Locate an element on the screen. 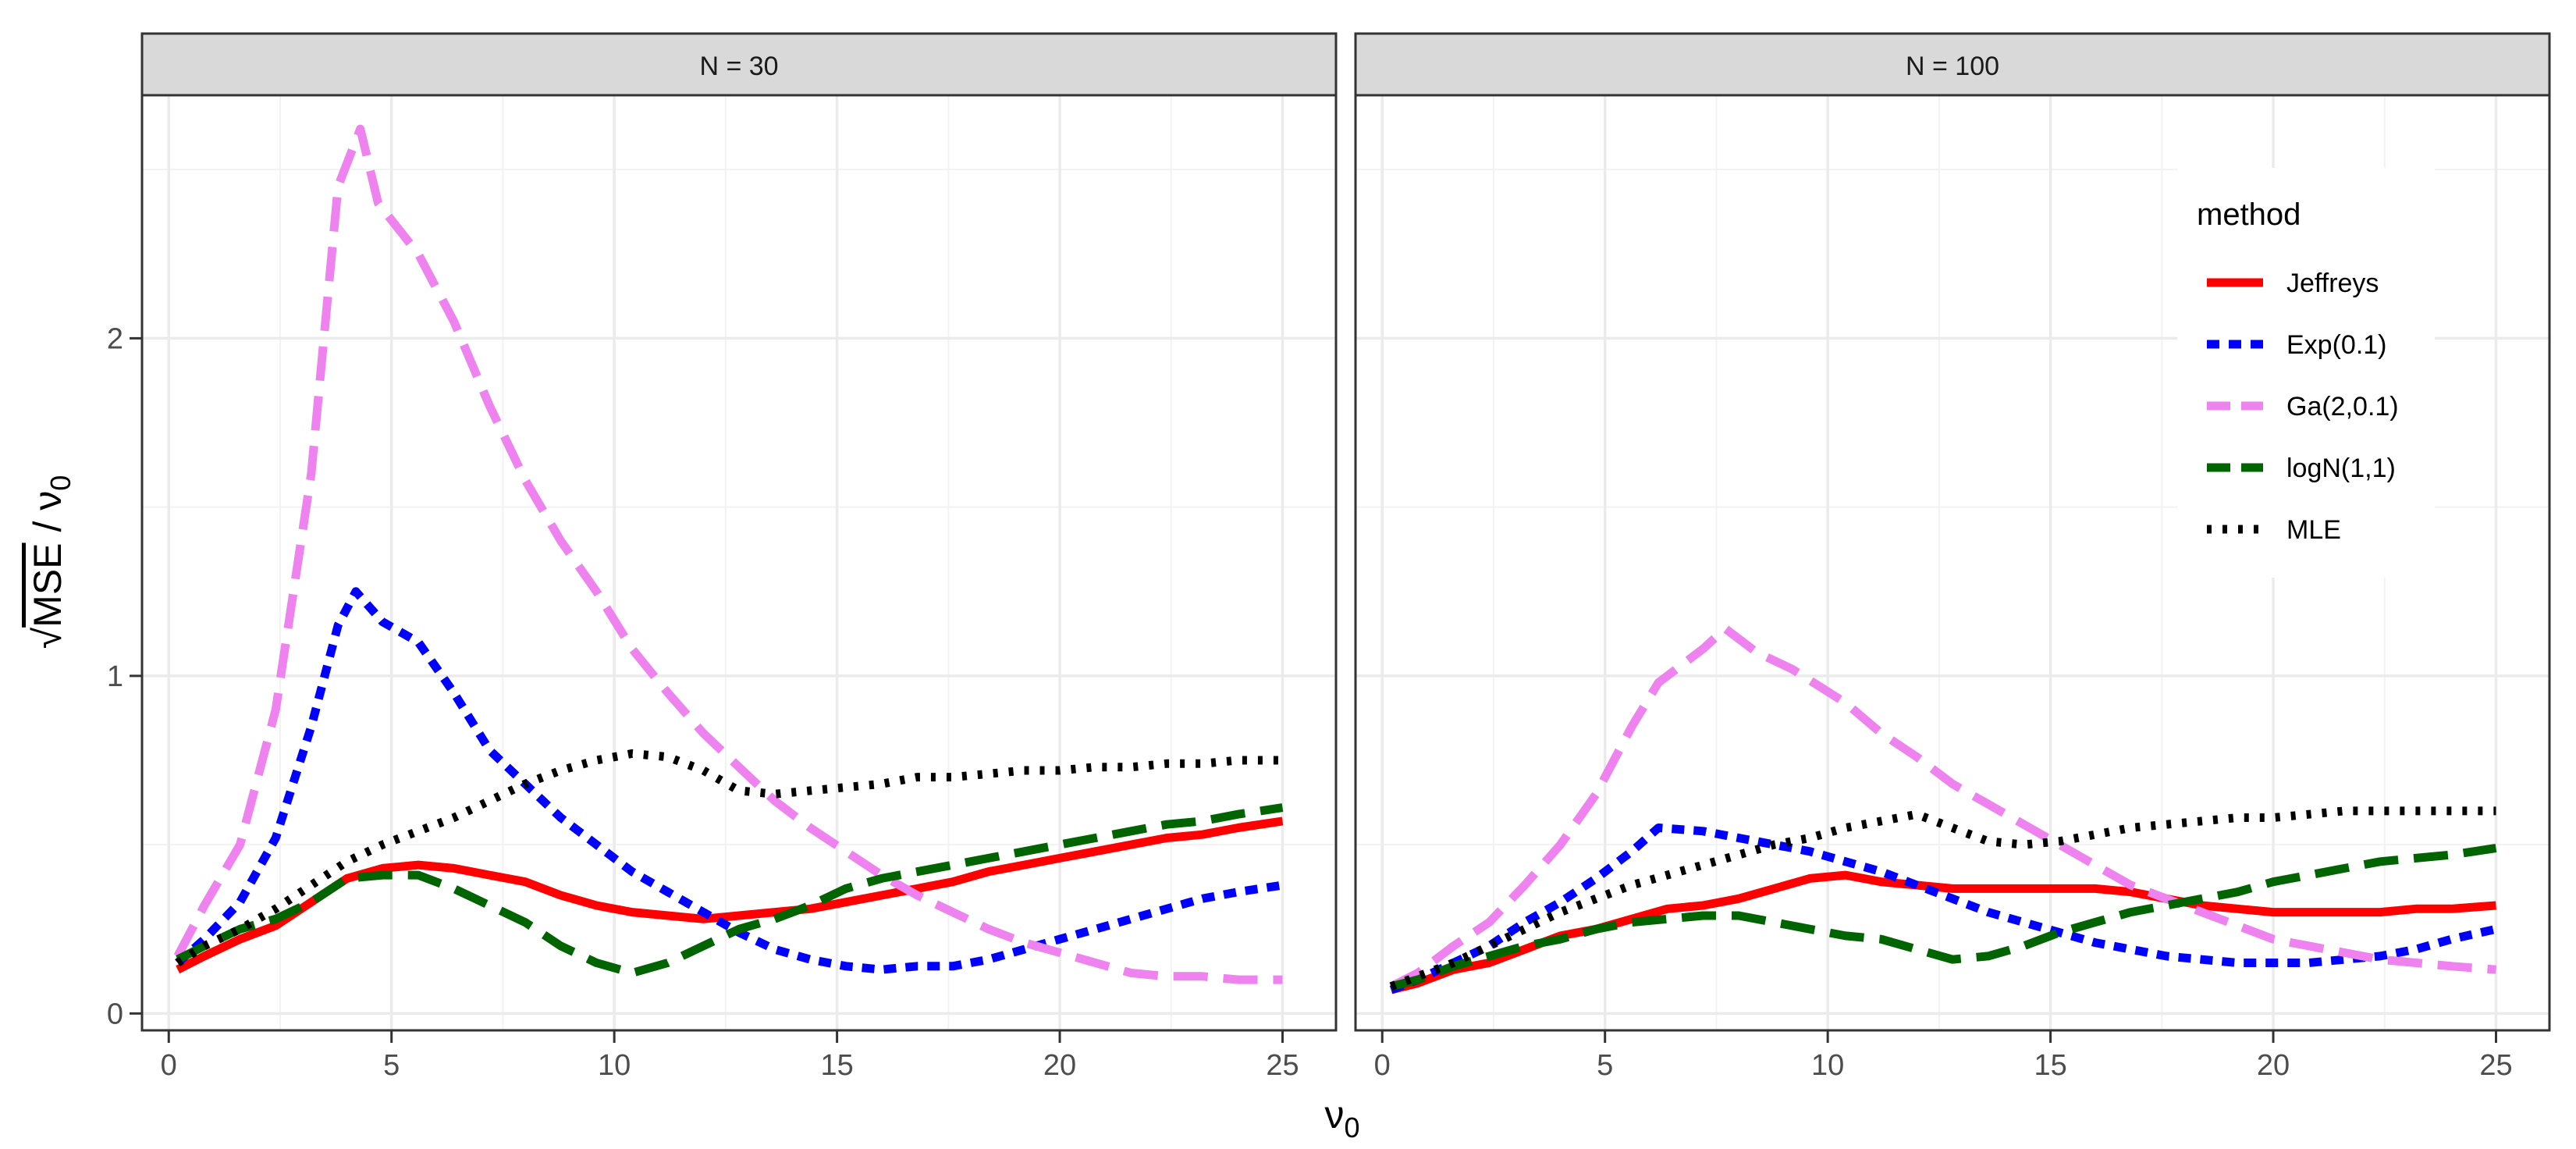 This screenshot has height=1149, width=2576. legend-label: Exp(0.1) is located at coordinates (2336, 345).